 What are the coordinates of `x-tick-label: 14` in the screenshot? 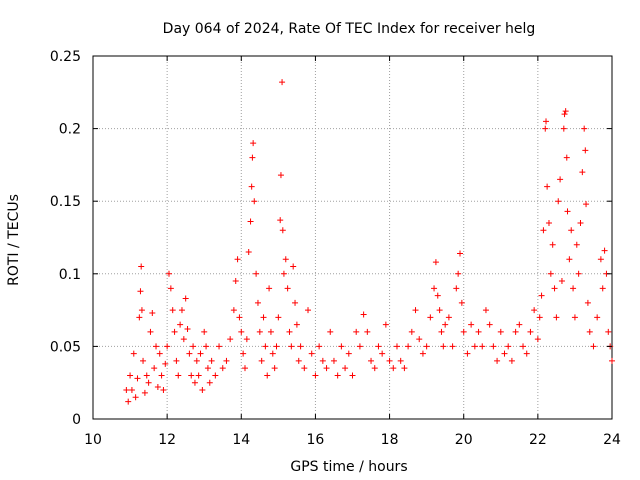 It's located at (241, 440).